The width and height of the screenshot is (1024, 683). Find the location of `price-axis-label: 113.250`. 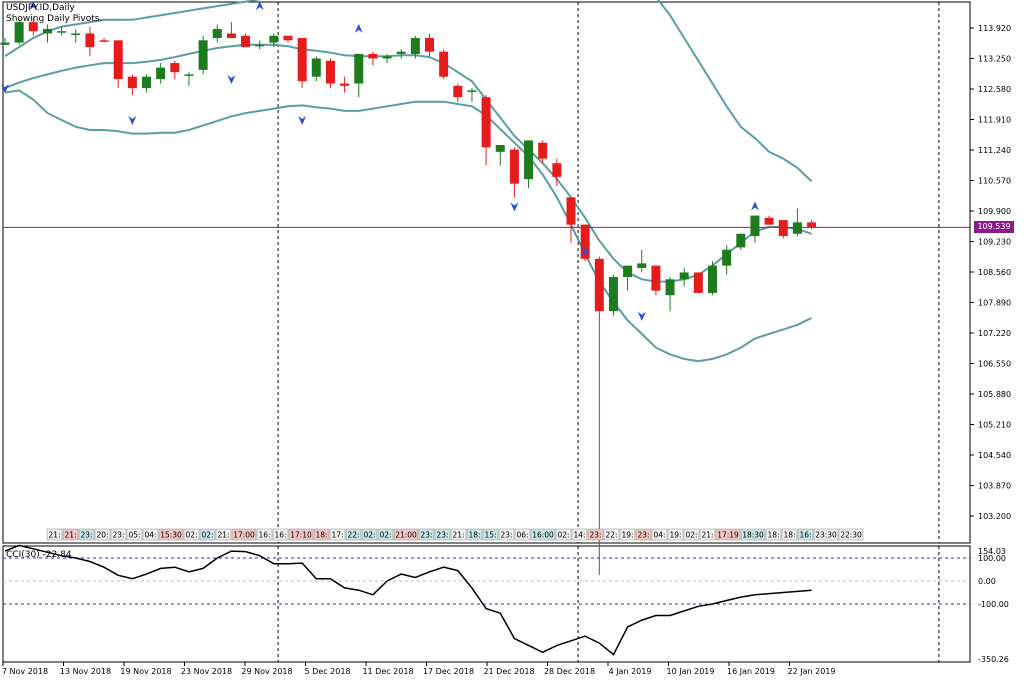

price-axis-label: 113.250 is located at coordinates (994, 59).